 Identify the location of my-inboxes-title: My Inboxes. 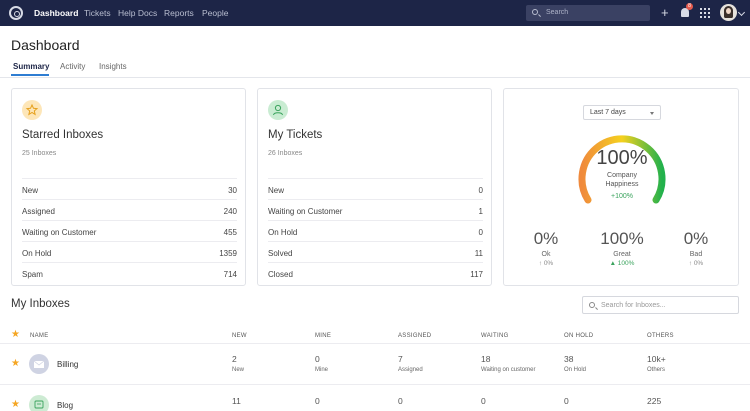
(40, 304).